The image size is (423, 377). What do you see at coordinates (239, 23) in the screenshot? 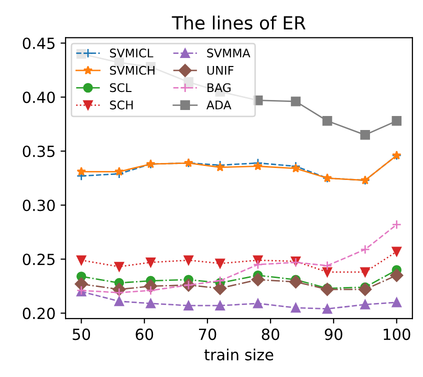
I see `chart-title: The lines of ER` at bounding box center [239, 23].